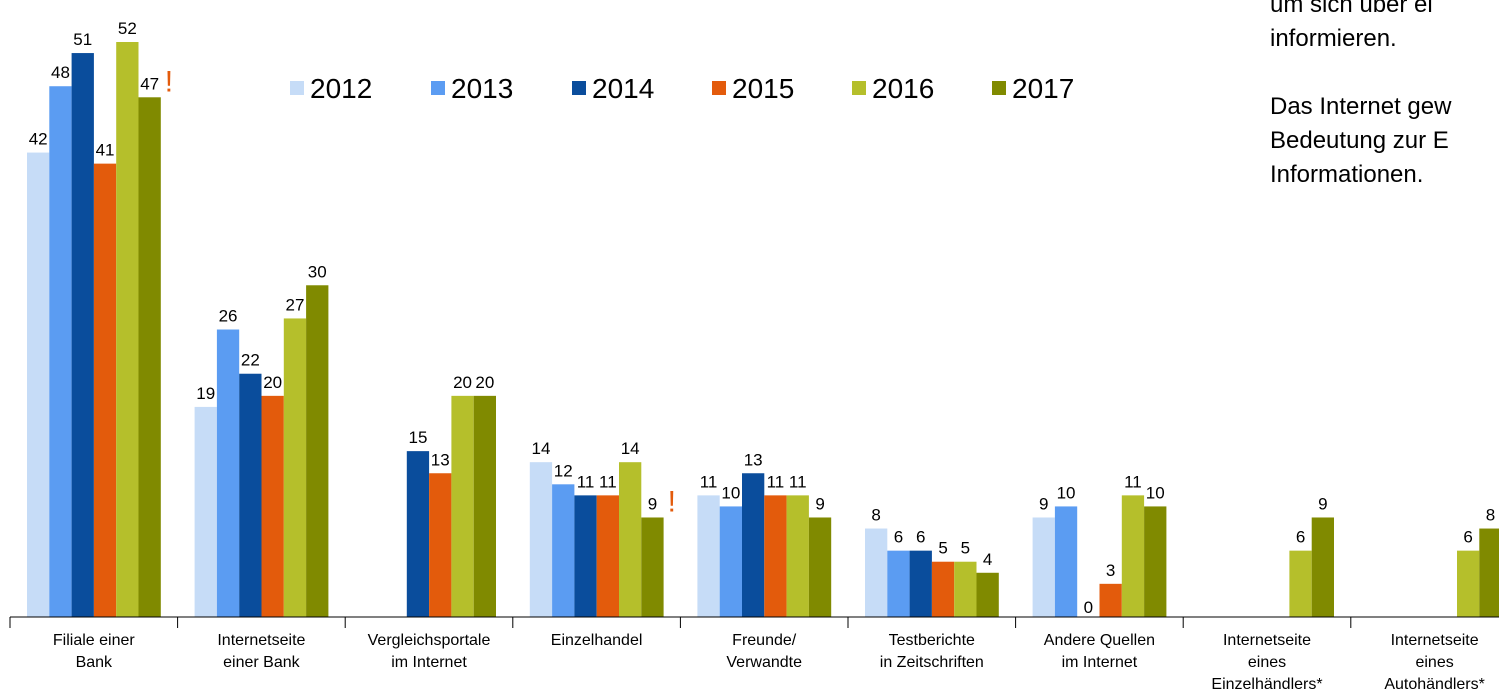 Image resolution: width=1499 pixels, height=700 pixels. Describe the element at coordinates (82, 39) in the screenshot. I see `value-label: 51` at that location.